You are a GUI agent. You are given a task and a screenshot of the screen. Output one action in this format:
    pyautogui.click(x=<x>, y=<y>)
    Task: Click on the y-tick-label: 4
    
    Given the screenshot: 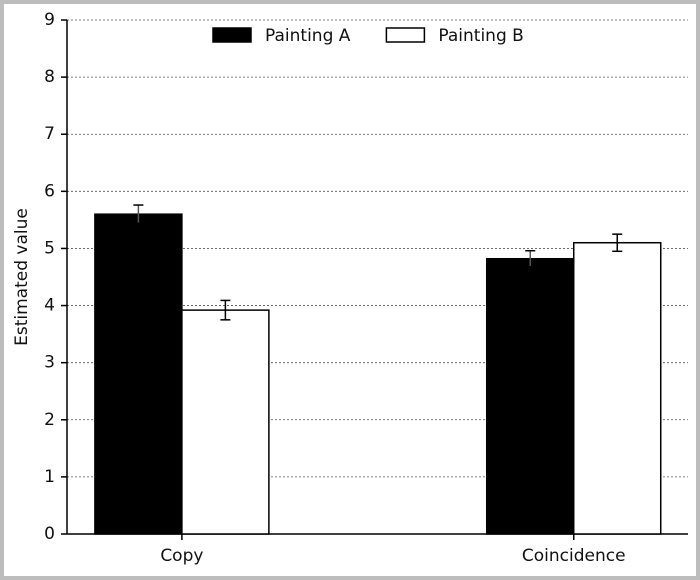 What is the action you would take?
    pyautogui.click(x=49, y=306)
    